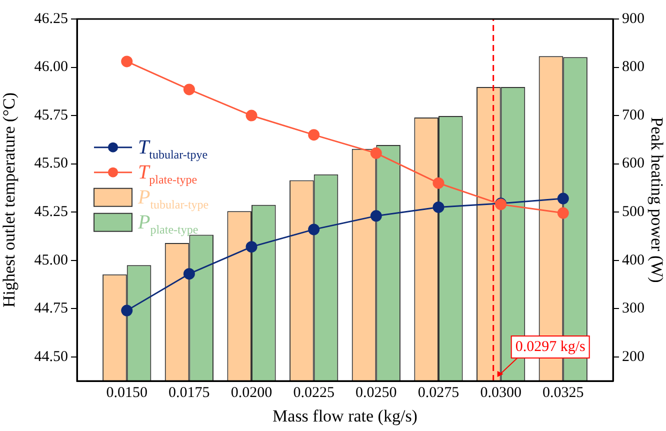 This screenshot has height=431, width=666. I want to click on y2-tick-label: 800, so click(633, 67).